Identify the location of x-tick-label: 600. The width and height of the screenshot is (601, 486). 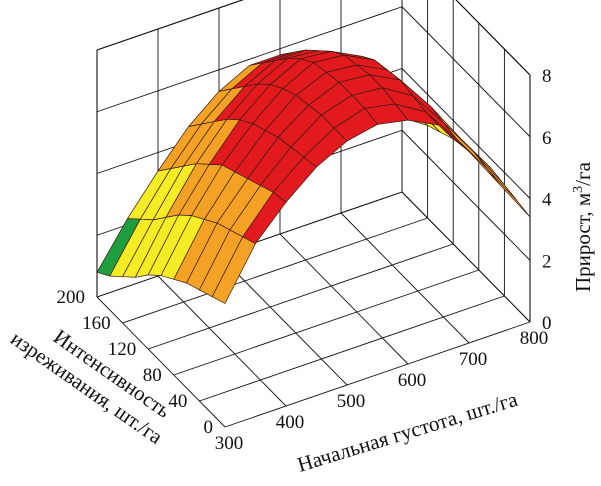
(412, 380).